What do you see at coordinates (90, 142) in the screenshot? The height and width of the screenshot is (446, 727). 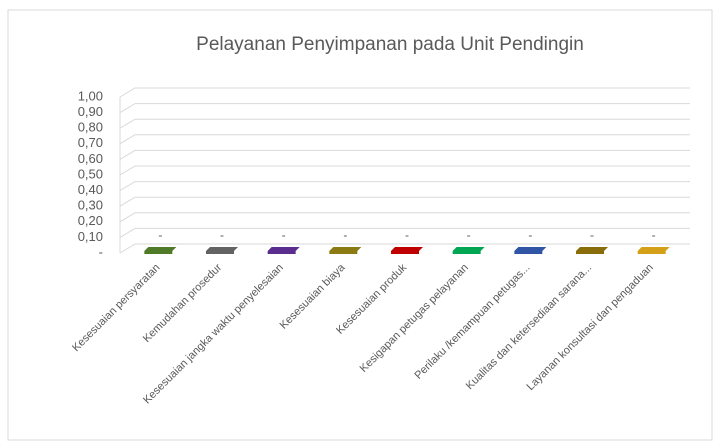 I see `y-tick-label: 0,70` at bounding box center [90, 142].